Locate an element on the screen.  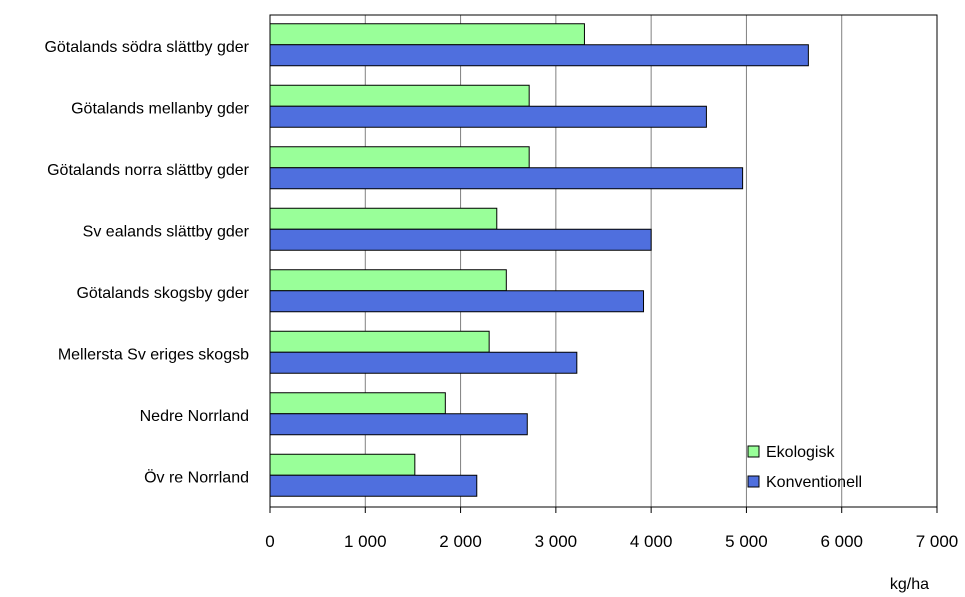
legend-label: Konventionell is located at coordinates (814, 482).